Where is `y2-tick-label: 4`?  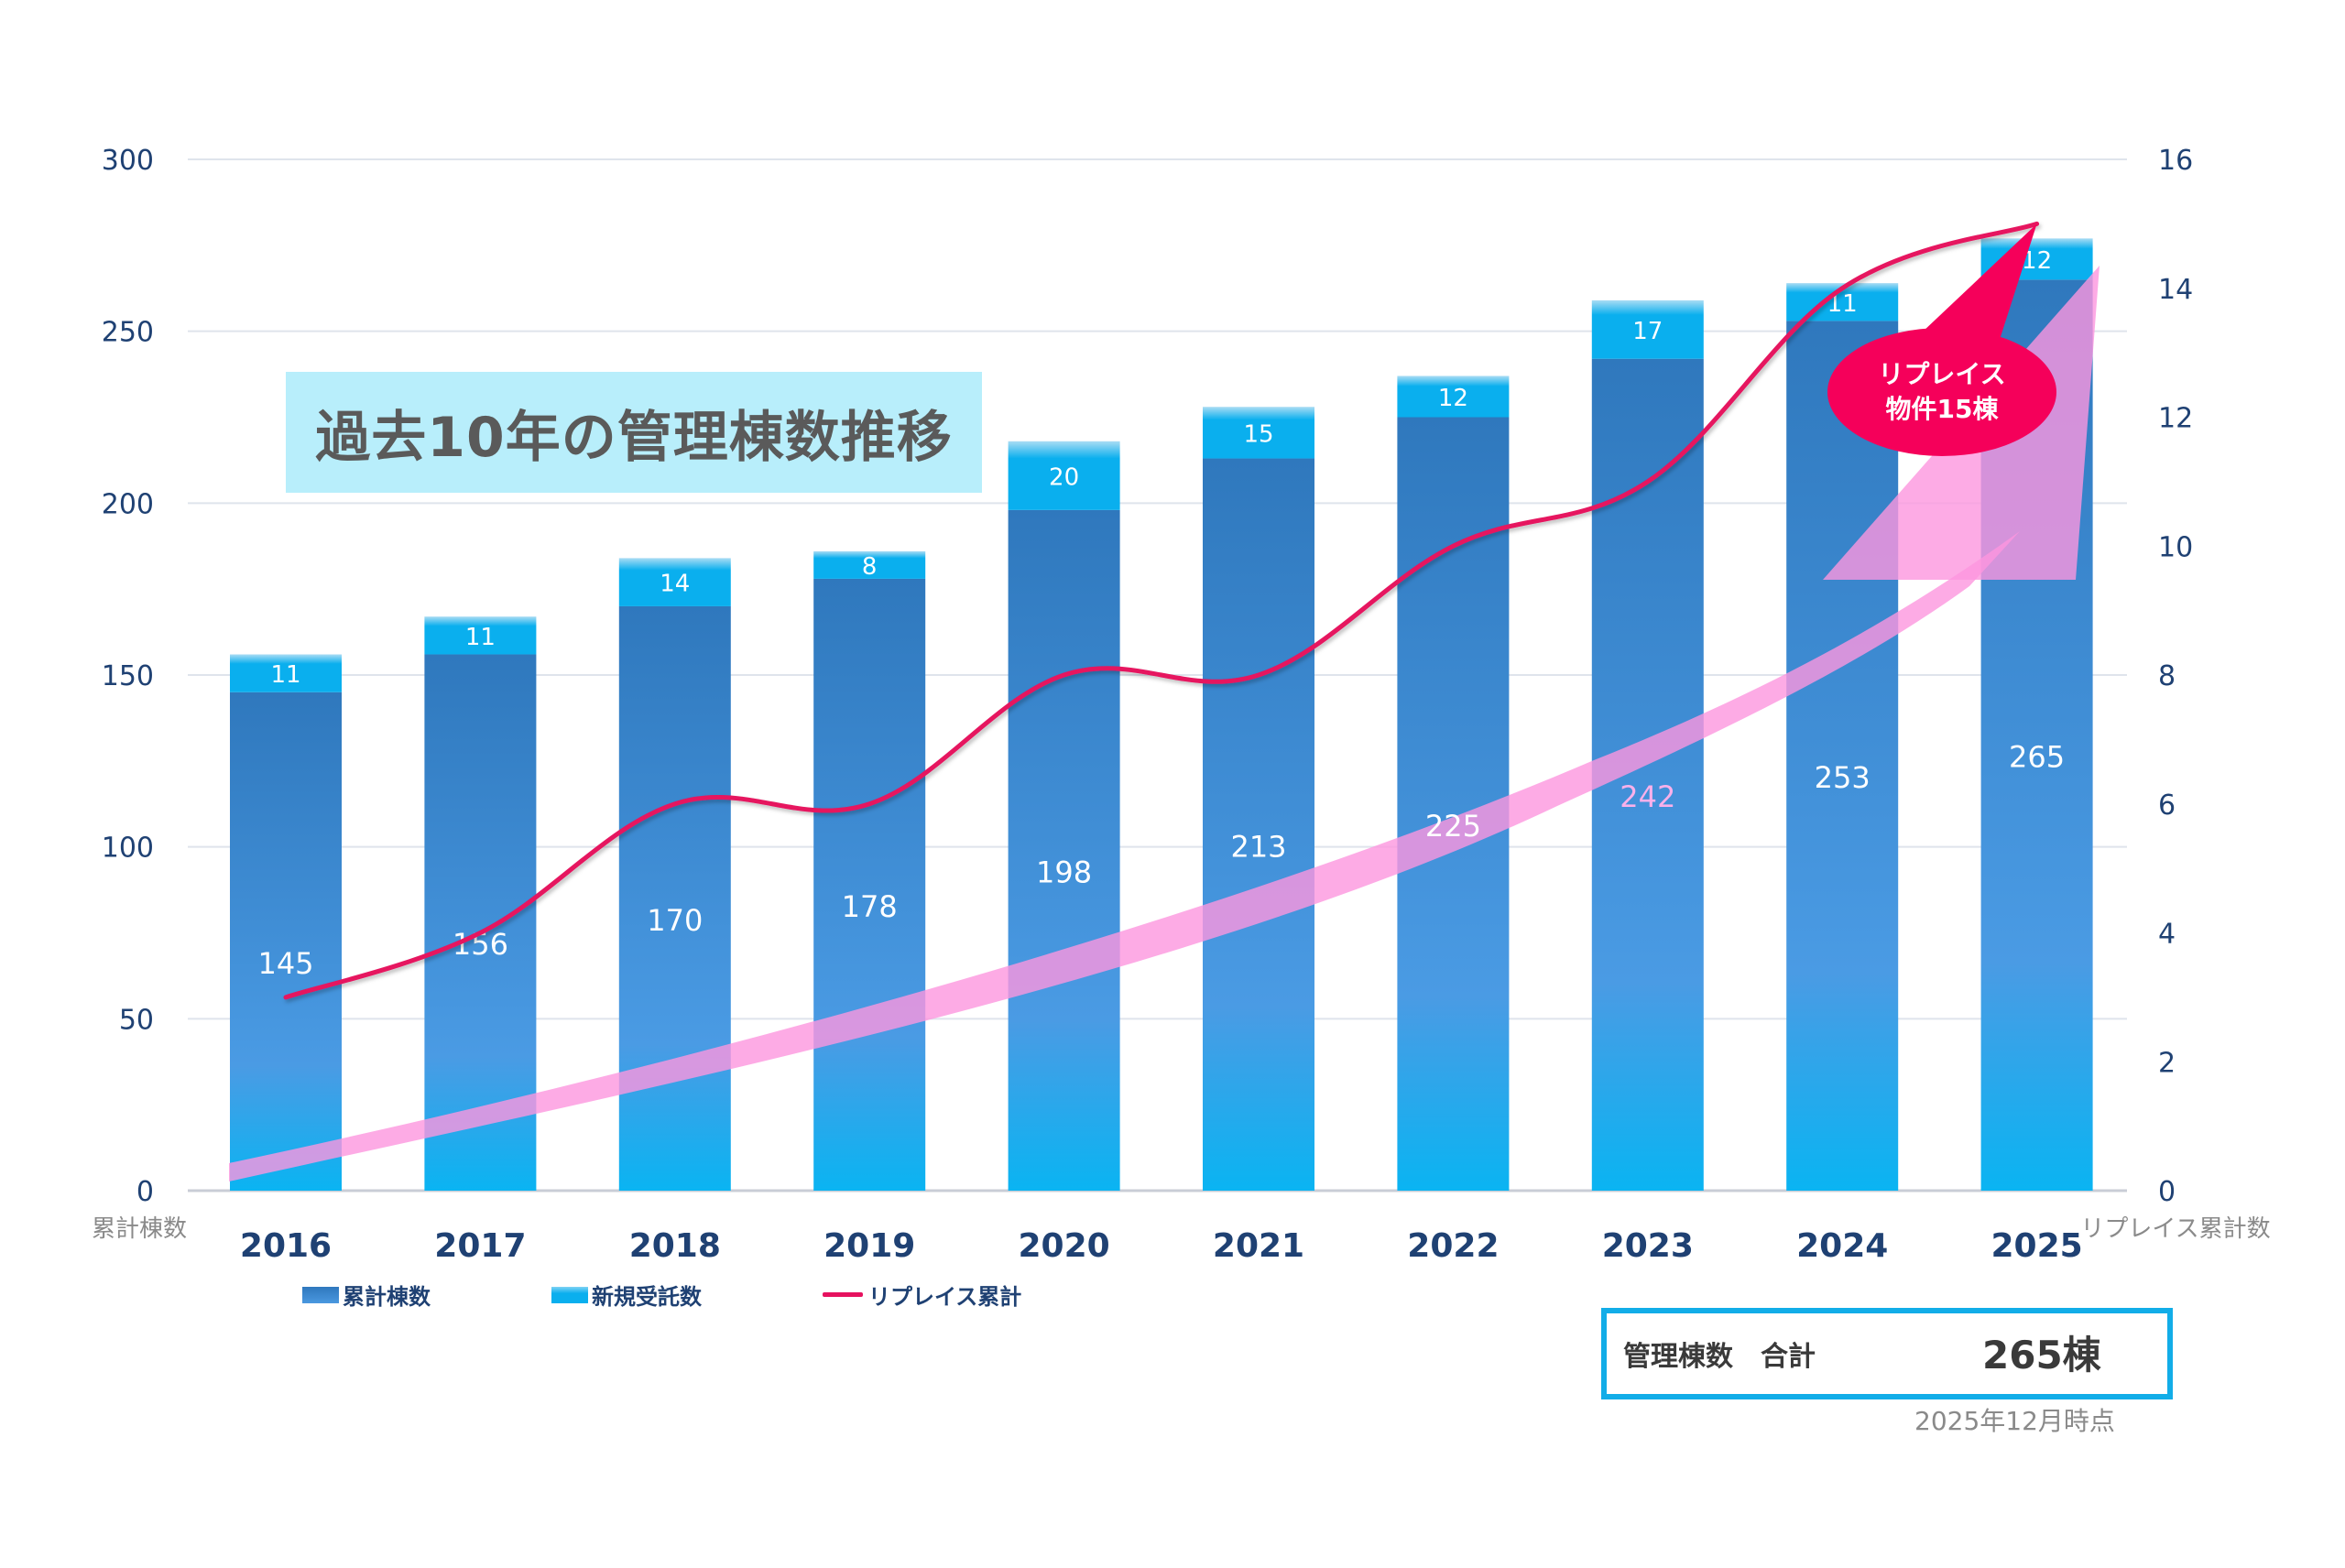 y2-tick-label: 4 is located at coordinates (2167, 935).